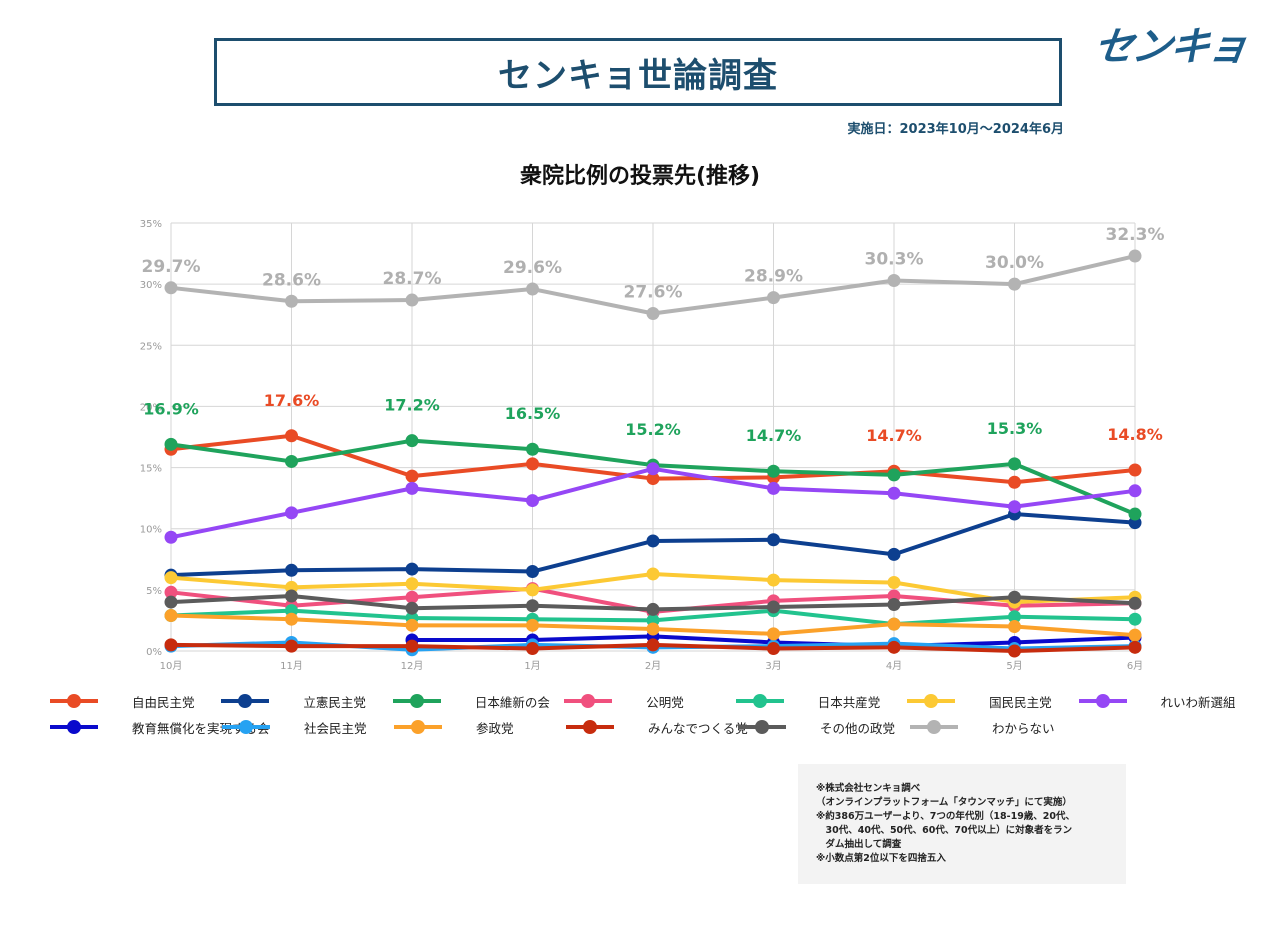  I want to click on legend-label: わからない, so click(1023, 728).